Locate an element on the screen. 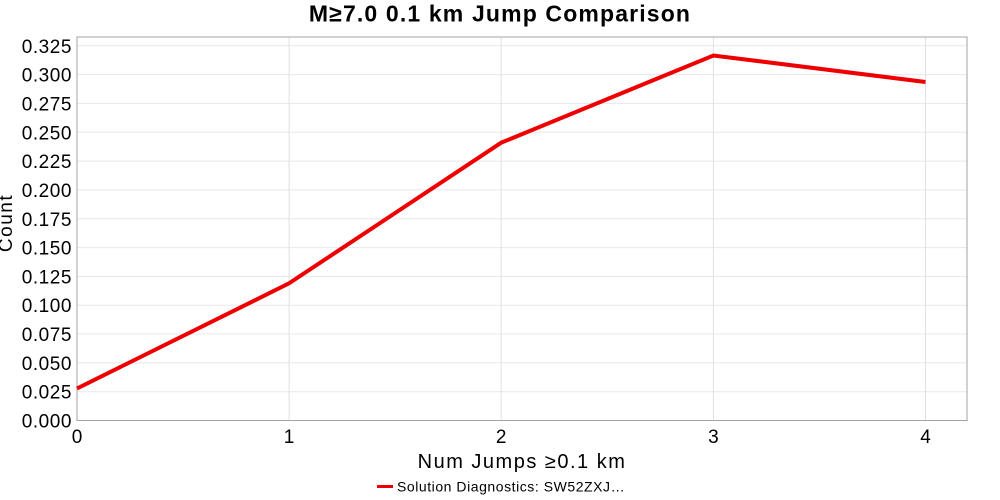  svg-text: 0.050 is located at coordinates (47, 364).